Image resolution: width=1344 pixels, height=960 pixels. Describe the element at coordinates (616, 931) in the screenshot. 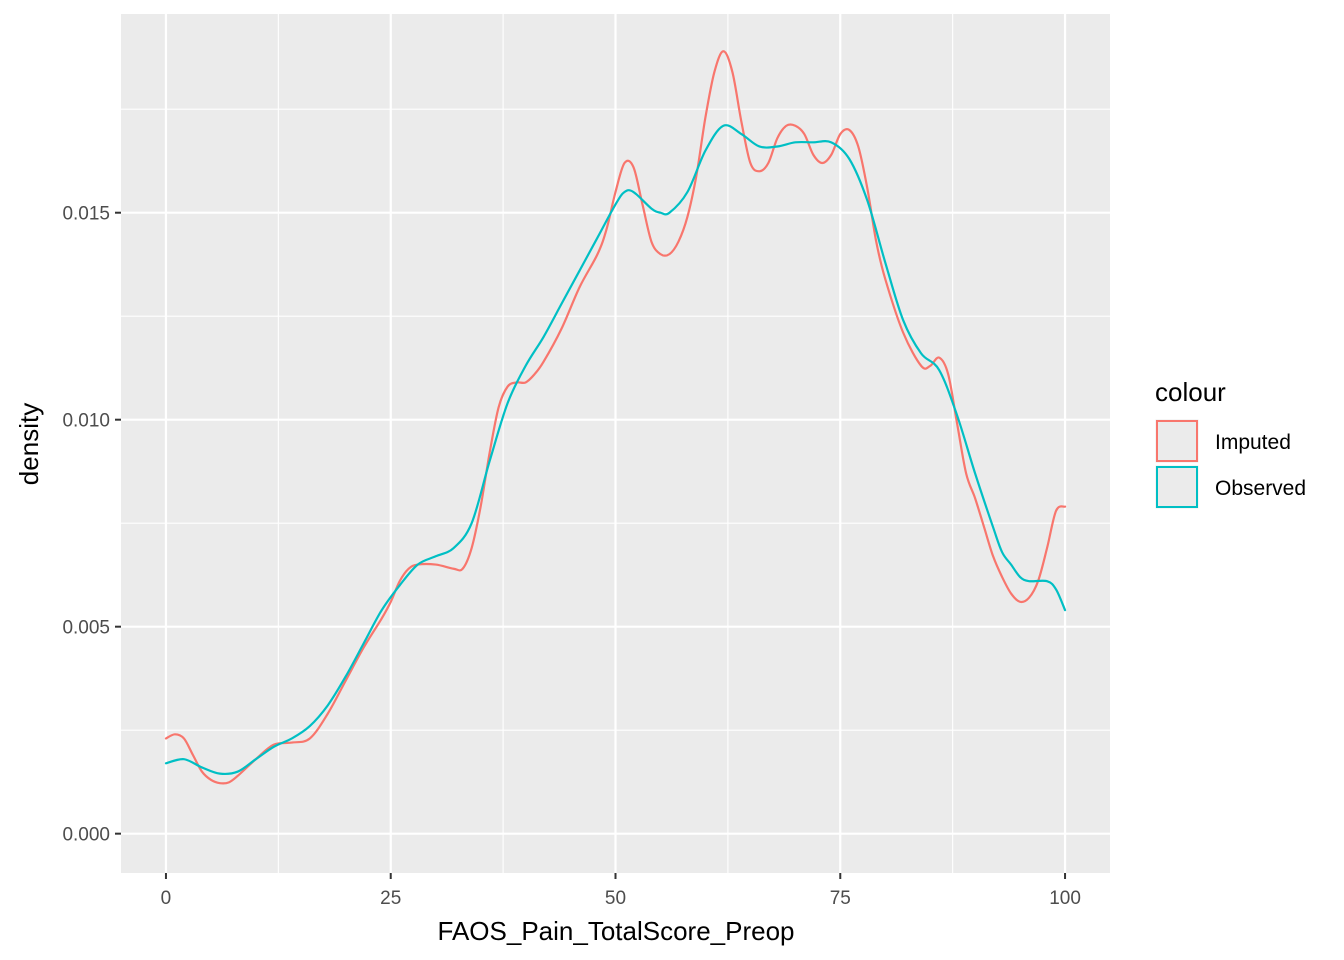

I see `x-axis-title: FAOS_Pain_TotalScore_Preop` at that location.